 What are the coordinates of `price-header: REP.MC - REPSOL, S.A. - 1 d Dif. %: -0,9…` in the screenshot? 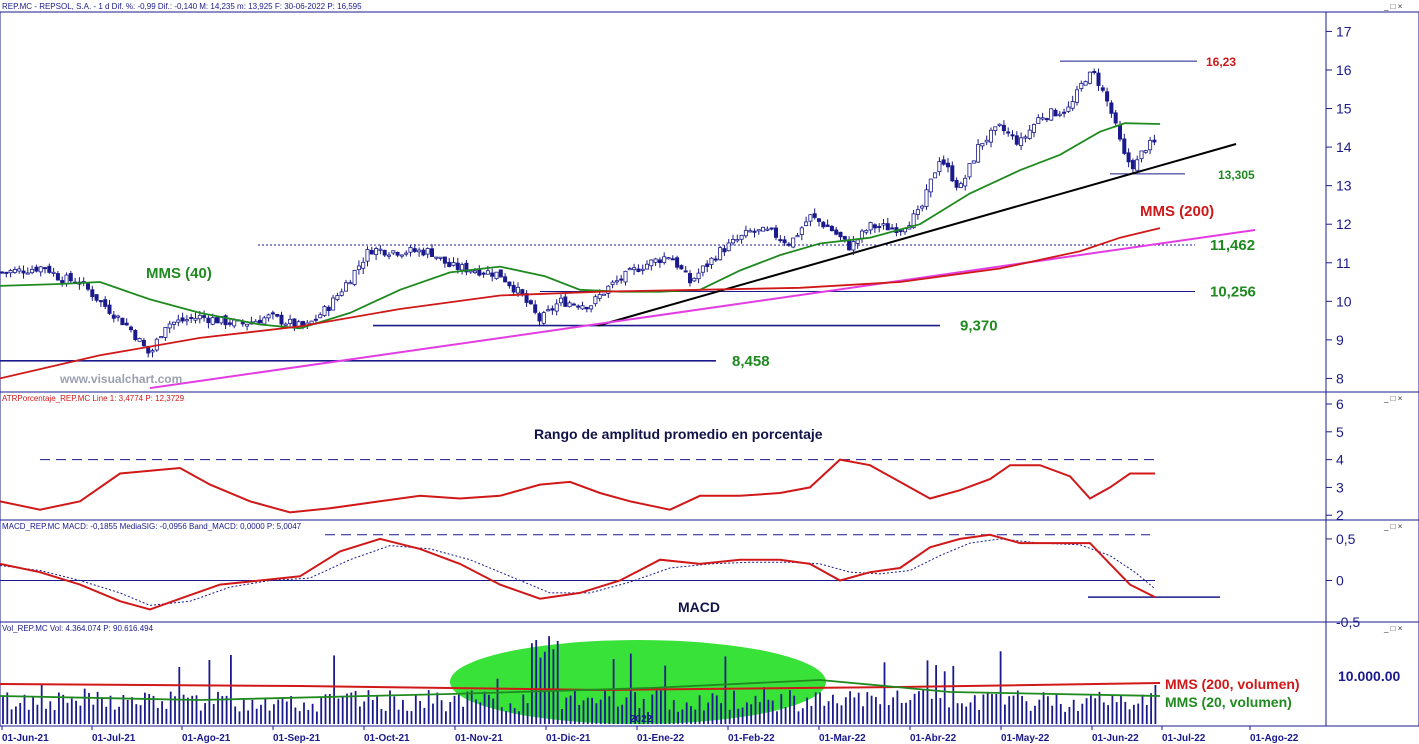 It's located at (182, 6).